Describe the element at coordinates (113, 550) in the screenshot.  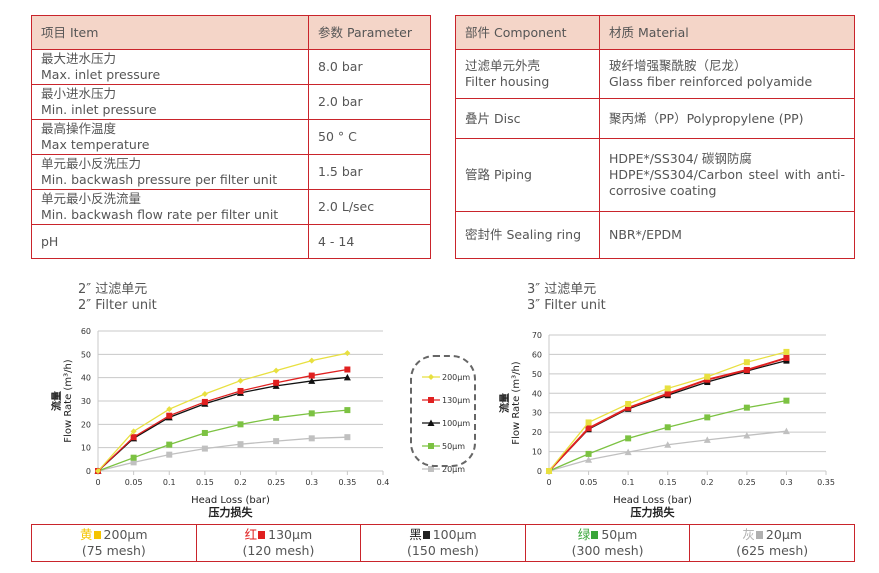
I see `mesh-size: (75 mesh)` at that location.